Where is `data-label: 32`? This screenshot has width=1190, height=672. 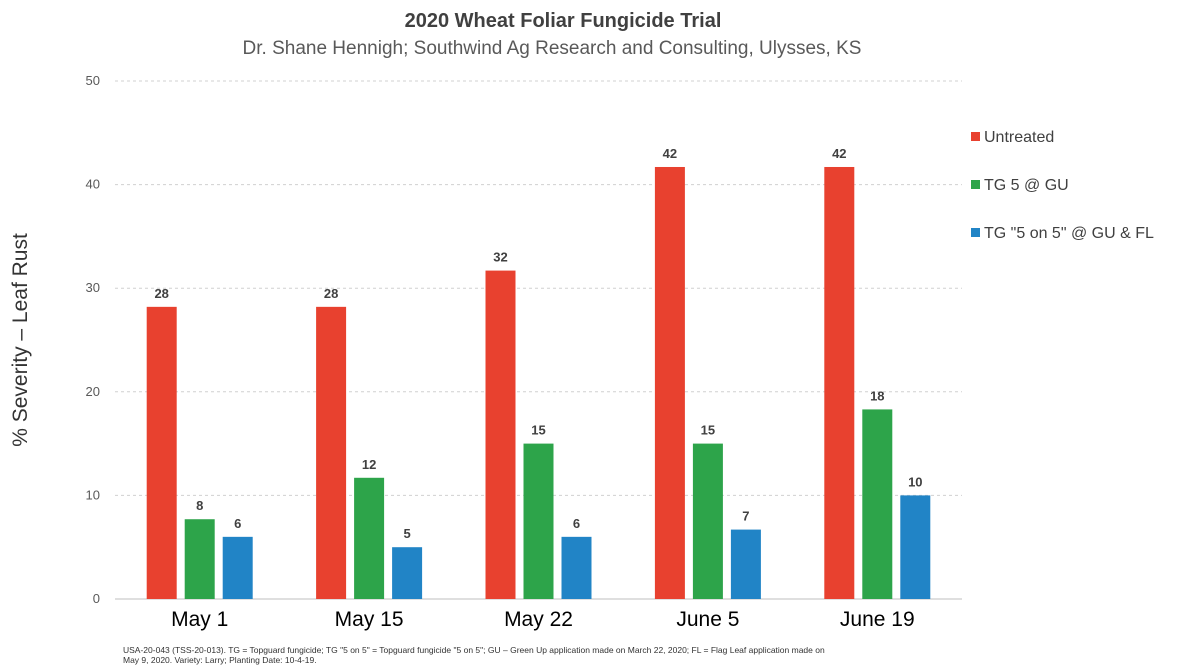
data-label: 32 is located at coordinates (500, 257).